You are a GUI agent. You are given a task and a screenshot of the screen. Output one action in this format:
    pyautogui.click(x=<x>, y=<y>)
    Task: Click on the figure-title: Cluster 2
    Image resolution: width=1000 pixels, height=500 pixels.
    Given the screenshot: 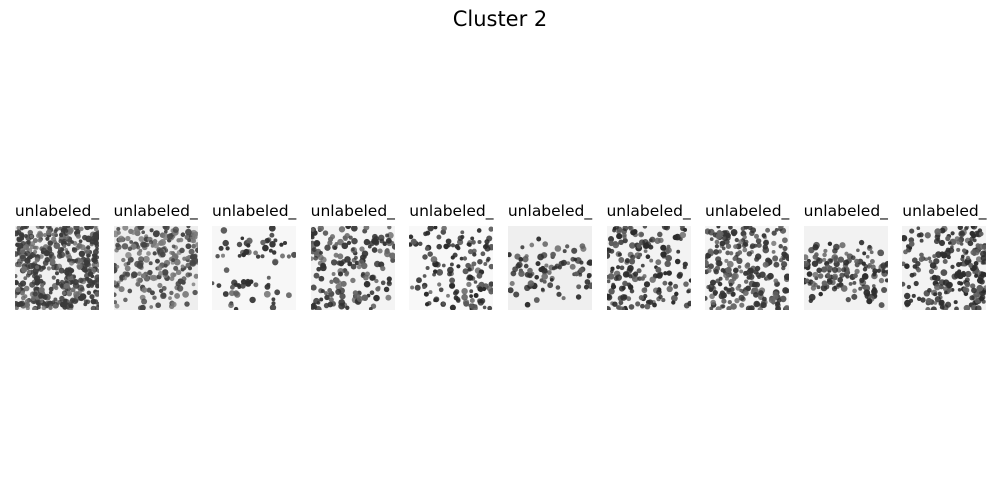 What is the action you would take?
    pyautogui.click(x=500, y=19)
    